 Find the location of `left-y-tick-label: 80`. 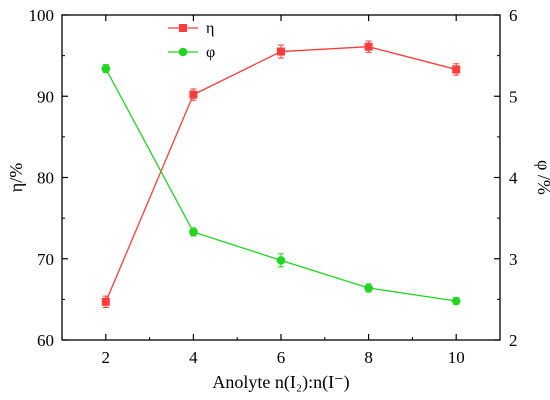

left-y-tick-label: 80 is located at coordinates (45, 178).